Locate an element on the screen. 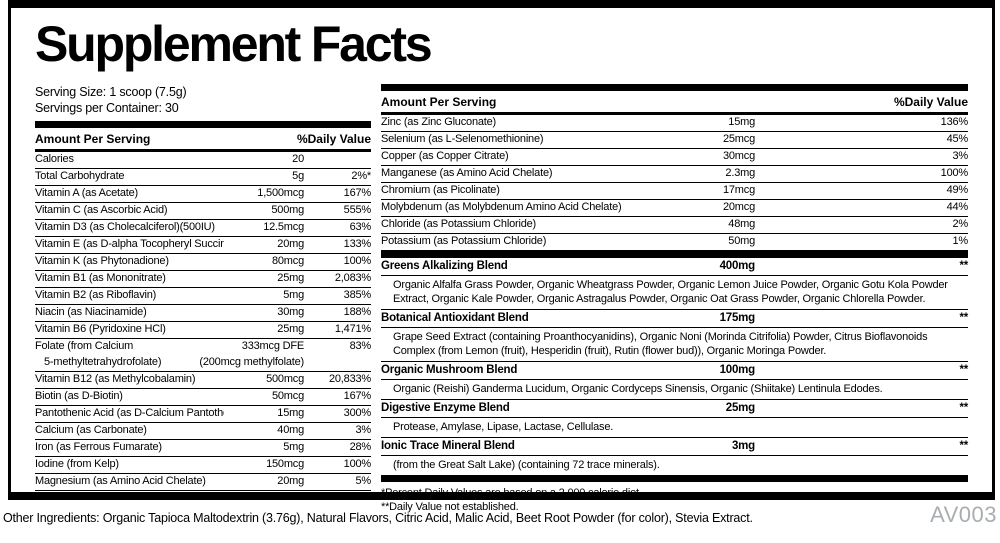 The height and width of the screenshot is (543, 1000). nutrient-name: Copper (as Copper Citrate) is located at coordinates (445, 156).